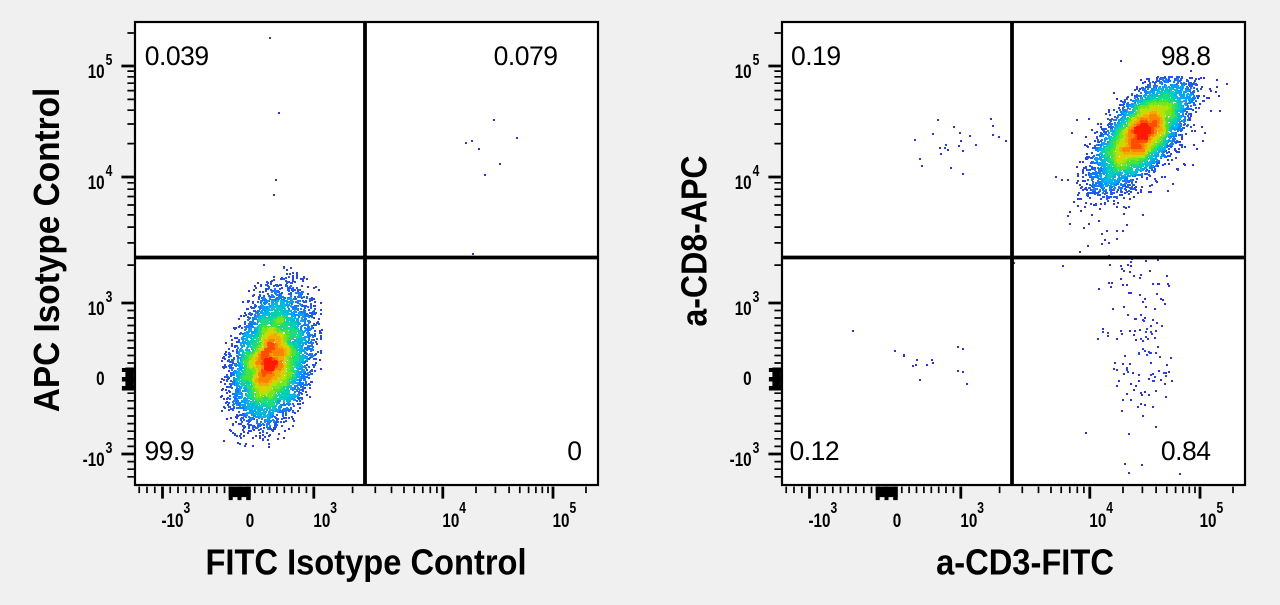 This screenshot has width=1280, height=605. What do you see at coordinates (815, 451) in the screenshot?
I see `svg-text: 0.12` at bounding box center [815, 451].